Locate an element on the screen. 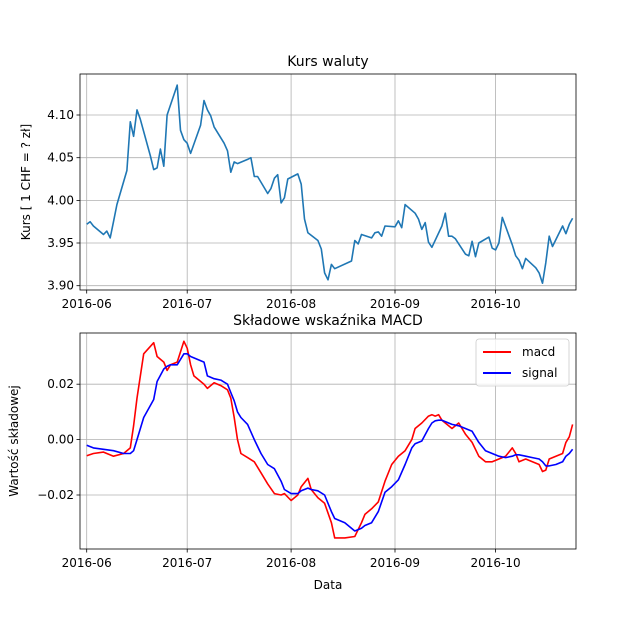 Image resolution: width=640 pixels, height=617 pixels. legend: macd signal is located at coordinates (522, 362).